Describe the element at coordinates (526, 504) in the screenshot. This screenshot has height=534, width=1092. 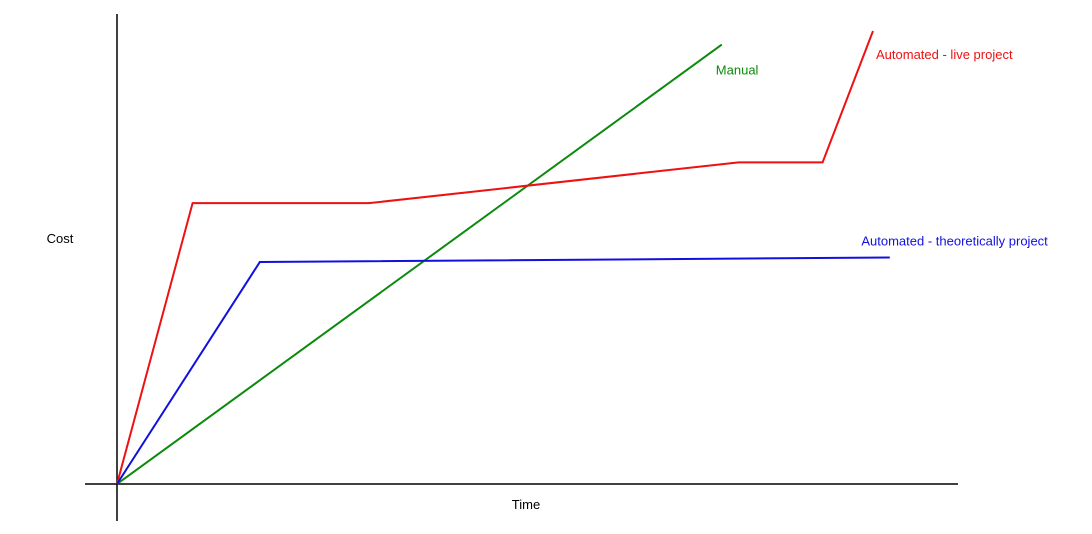
I see `x-axis-label: Time` at that location.